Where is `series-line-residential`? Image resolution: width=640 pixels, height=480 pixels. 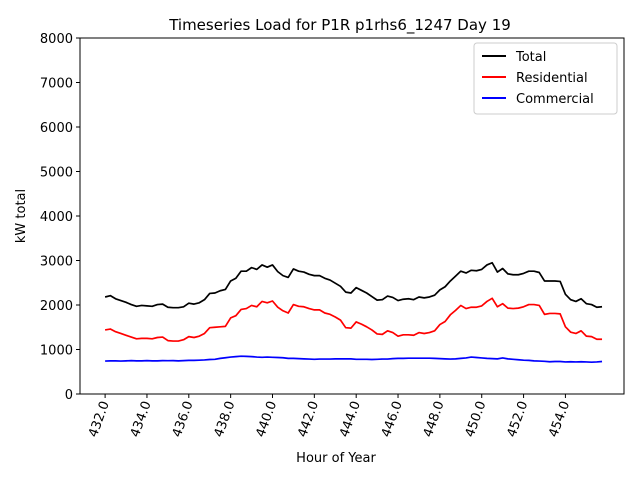 series-line-residential is located at coordinates (353, 319).